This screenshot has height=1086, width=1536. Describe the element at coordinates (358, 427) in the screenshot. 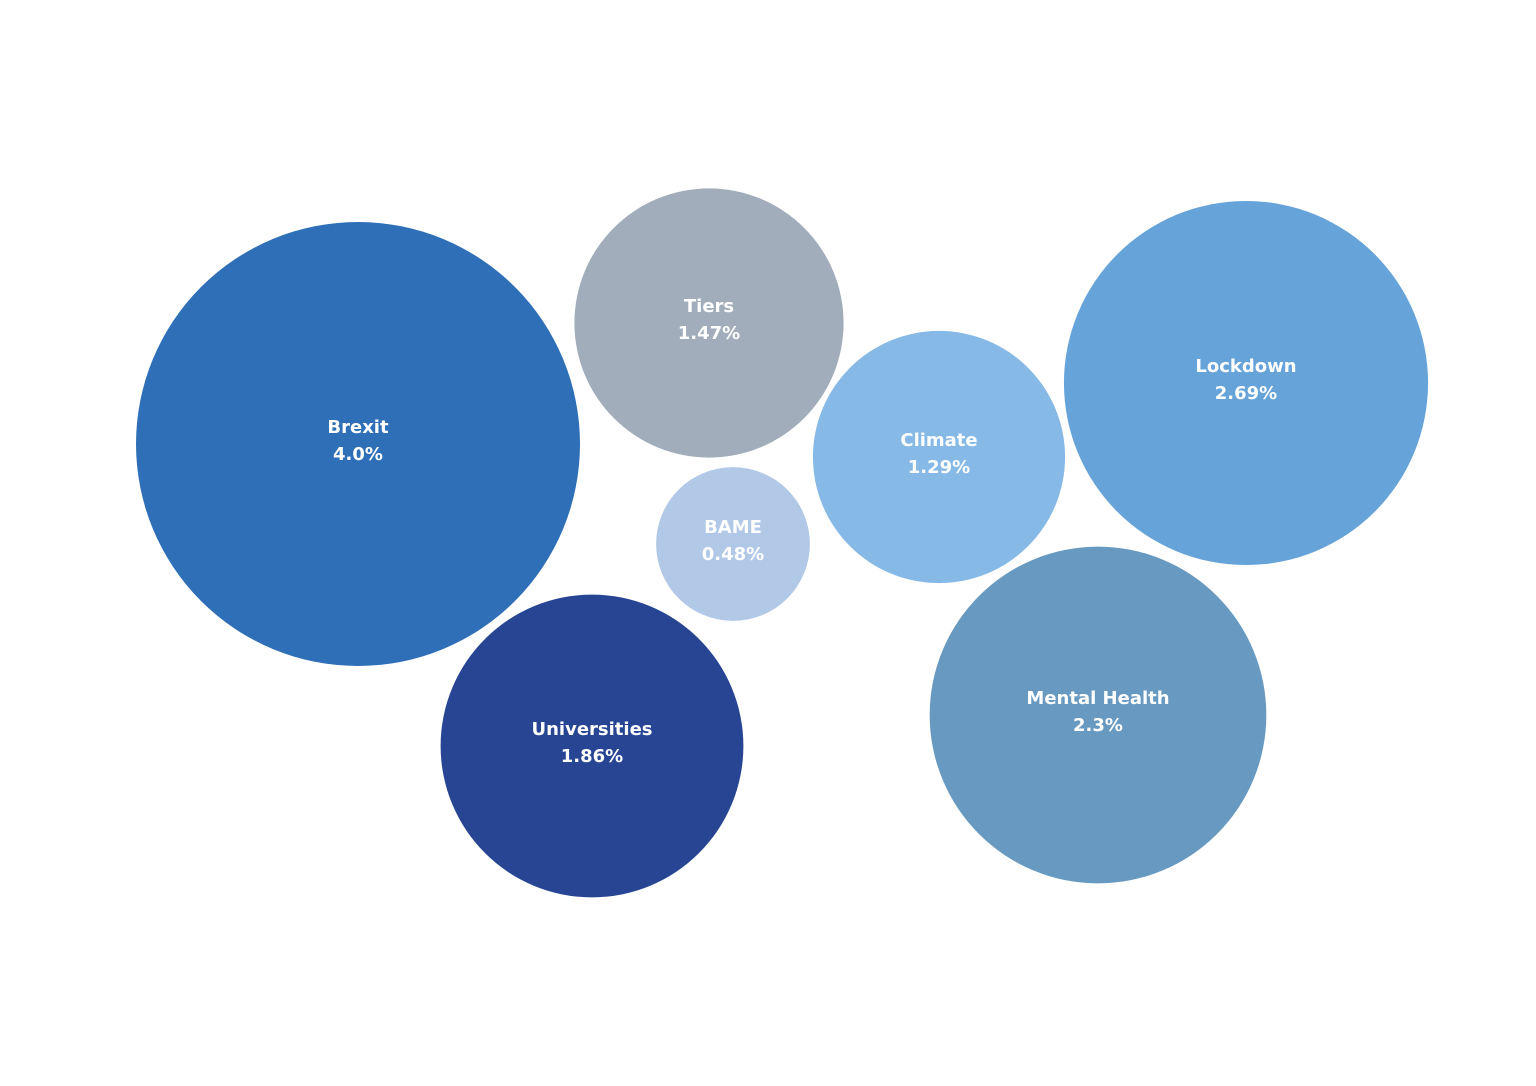

I see `bubble-label: Brexit` at that location.